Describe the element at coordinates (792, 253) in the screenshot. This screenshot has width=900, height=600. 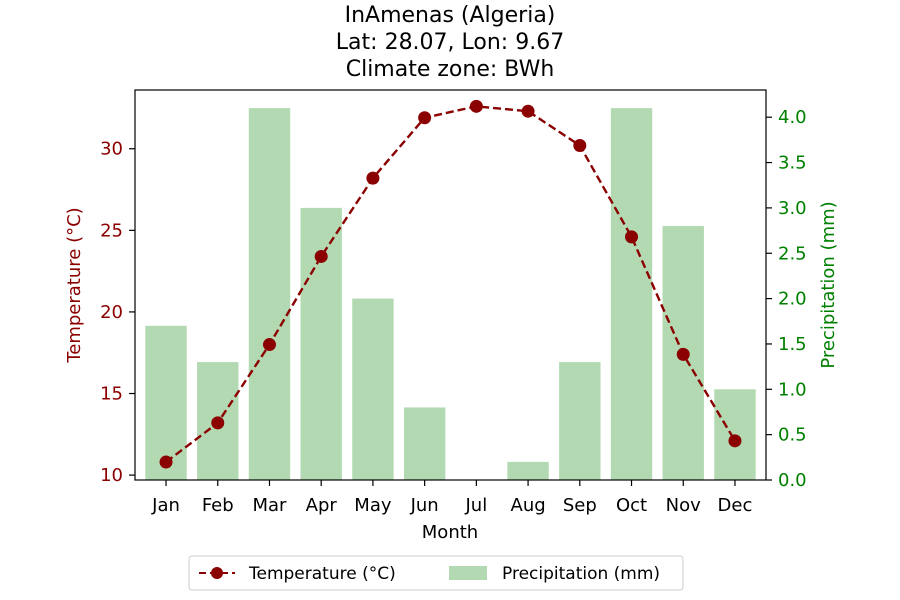
I see `y-right-tick-label: 2.5` at that location.